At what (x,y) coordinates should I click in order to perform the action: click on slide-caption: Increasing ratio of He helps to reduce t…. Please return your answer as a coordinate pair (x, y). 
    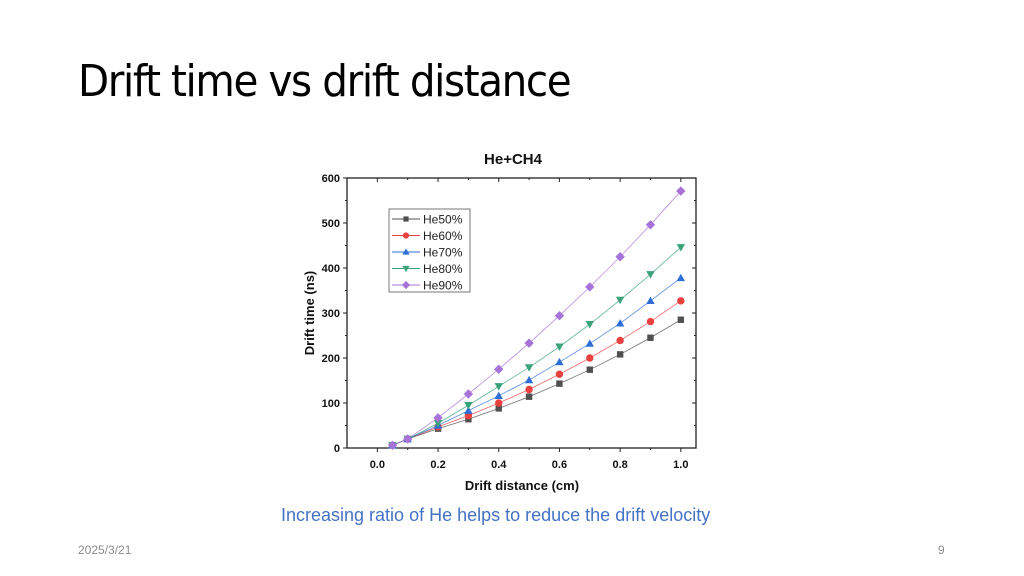
    Looking at the image, I should click on (496, 515).